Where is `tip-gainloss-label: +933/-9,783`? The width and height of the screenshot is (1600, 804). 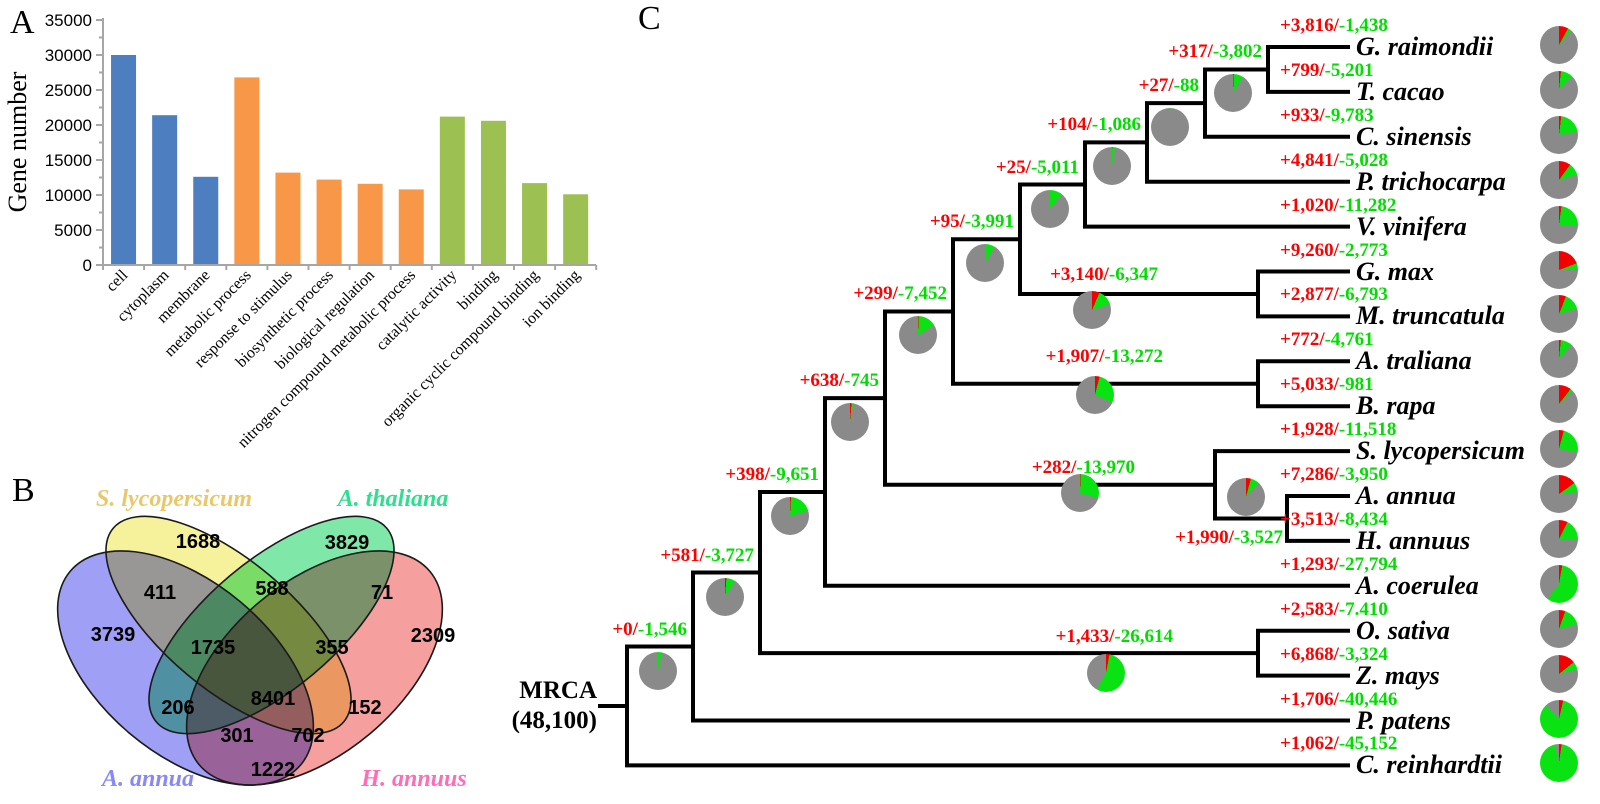
tip-gainloss-label: +933/-9,783 is located at coordinates (1327, 115).